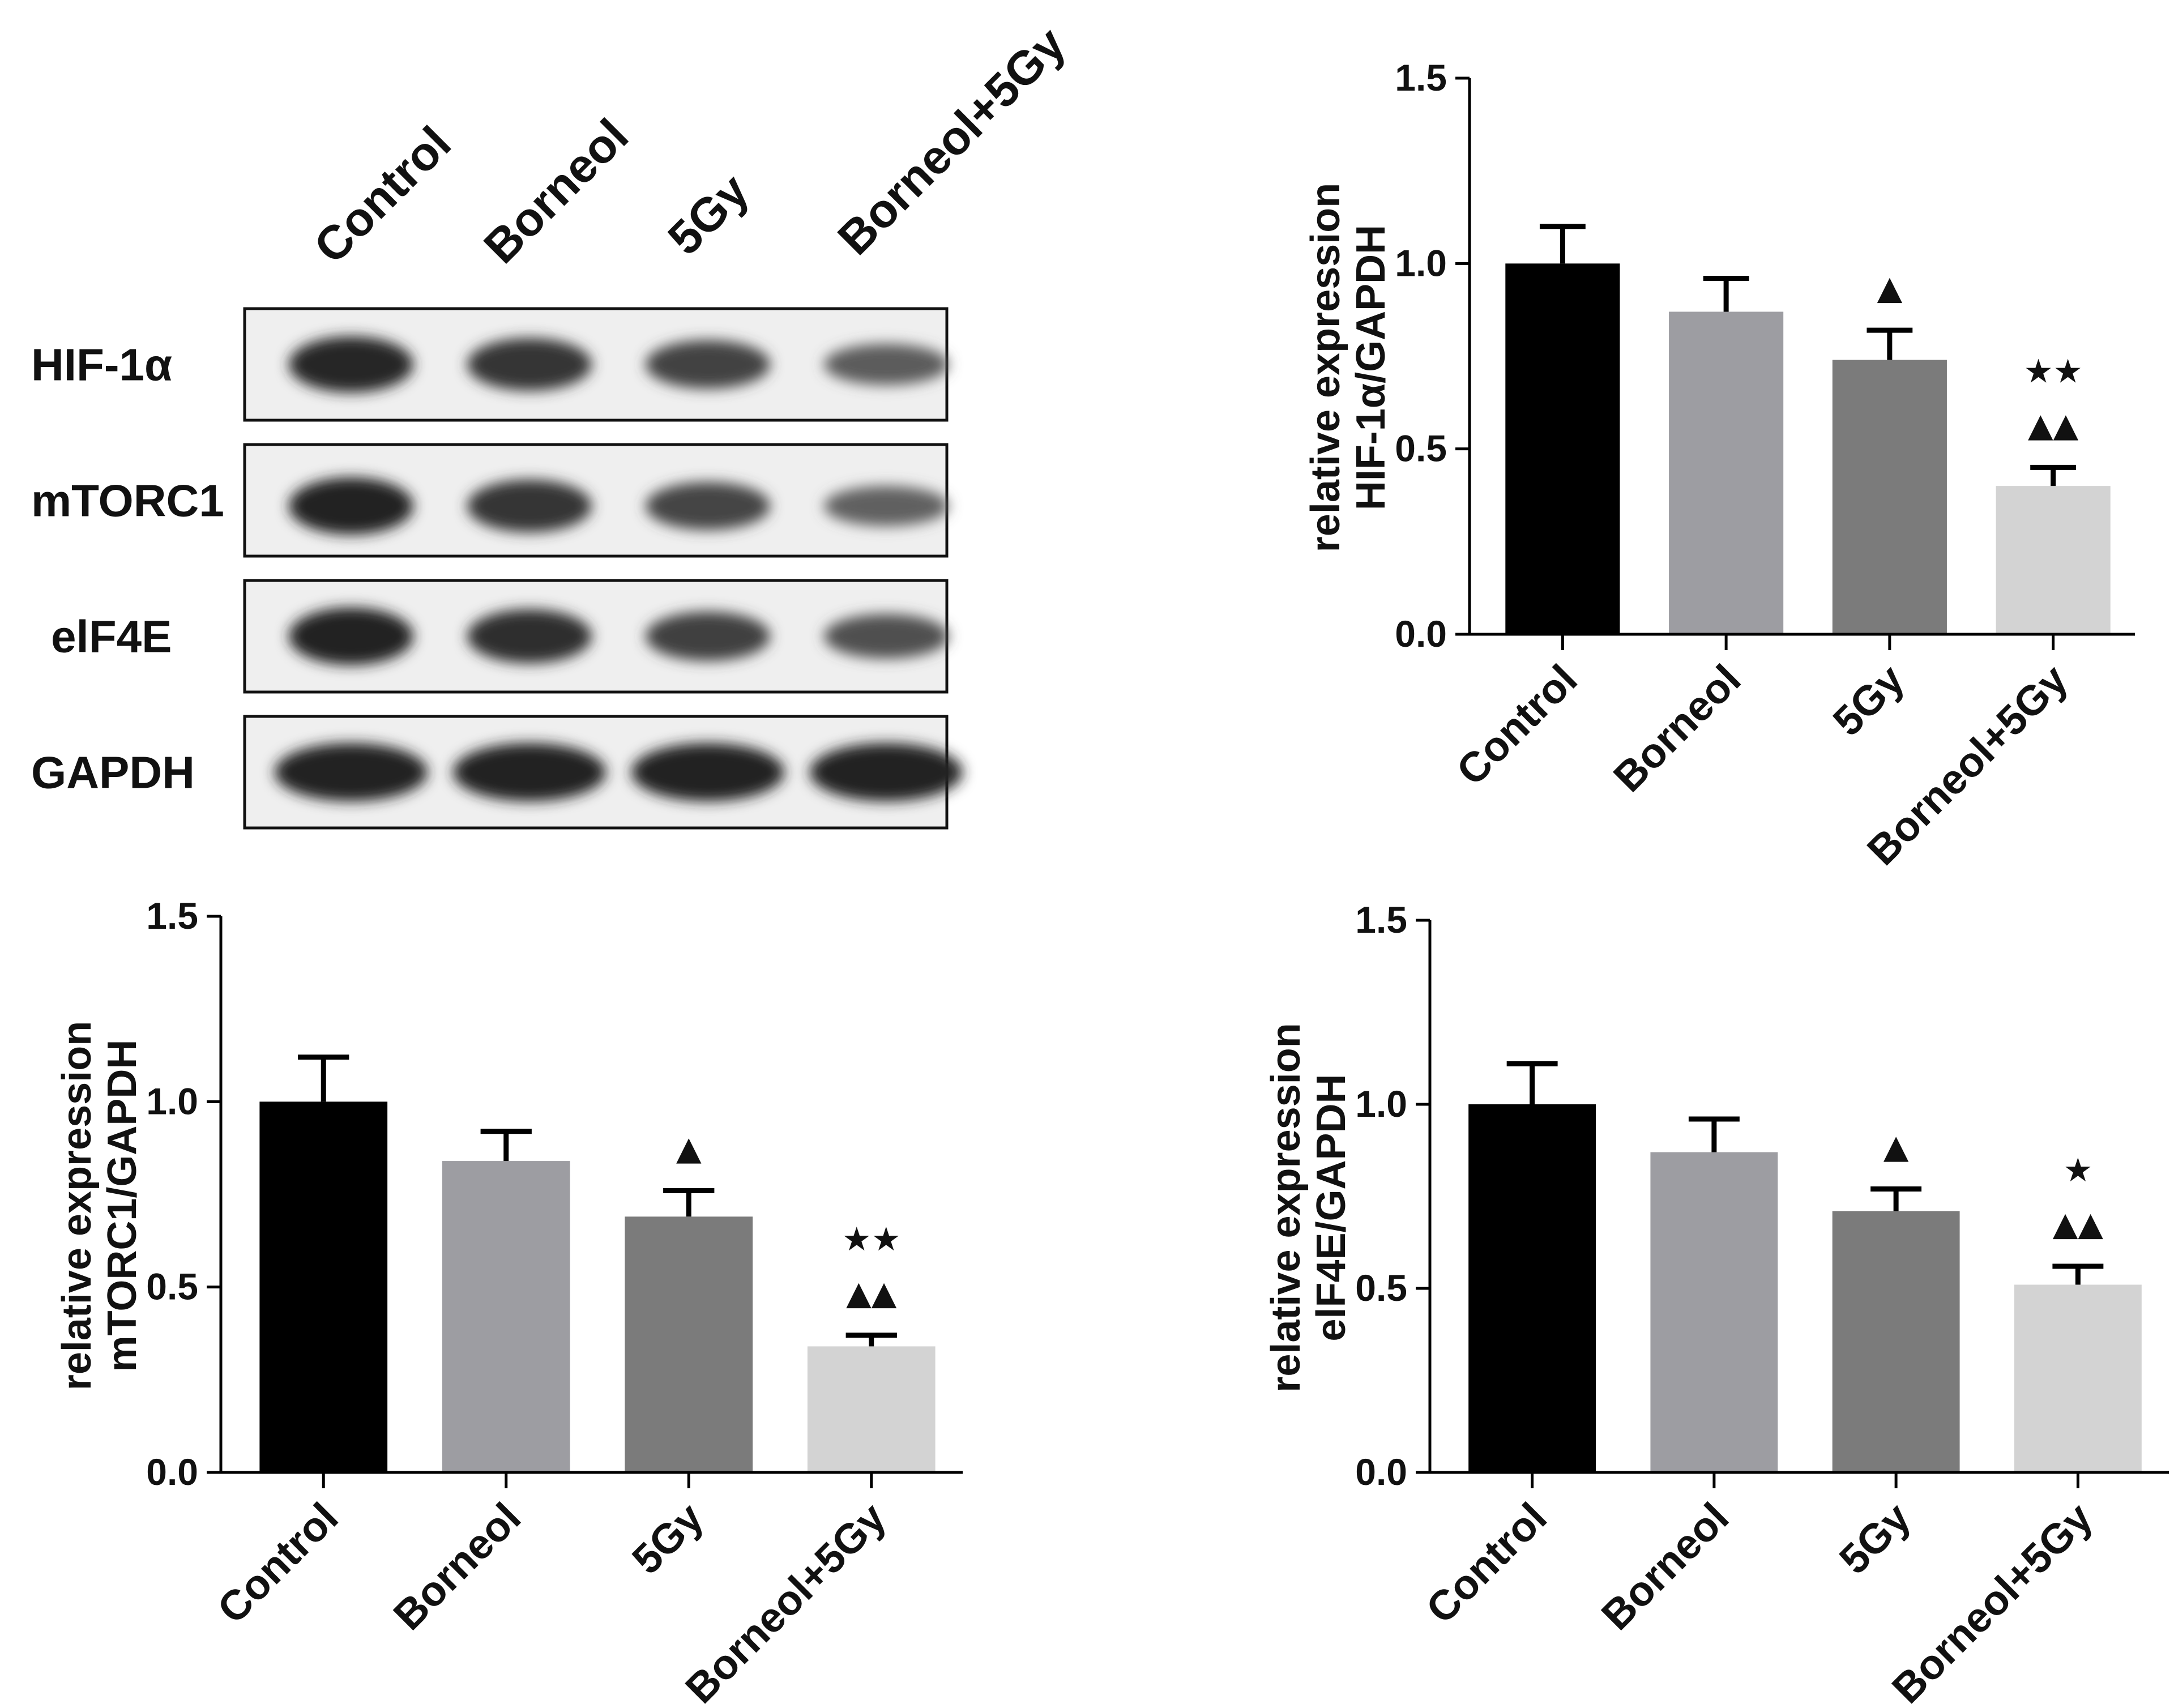  Describe the element at coordinates (1371, 367) in the screenshot. I see `y-axis-title-line2: HIF-1α/GAPDH` at that location.